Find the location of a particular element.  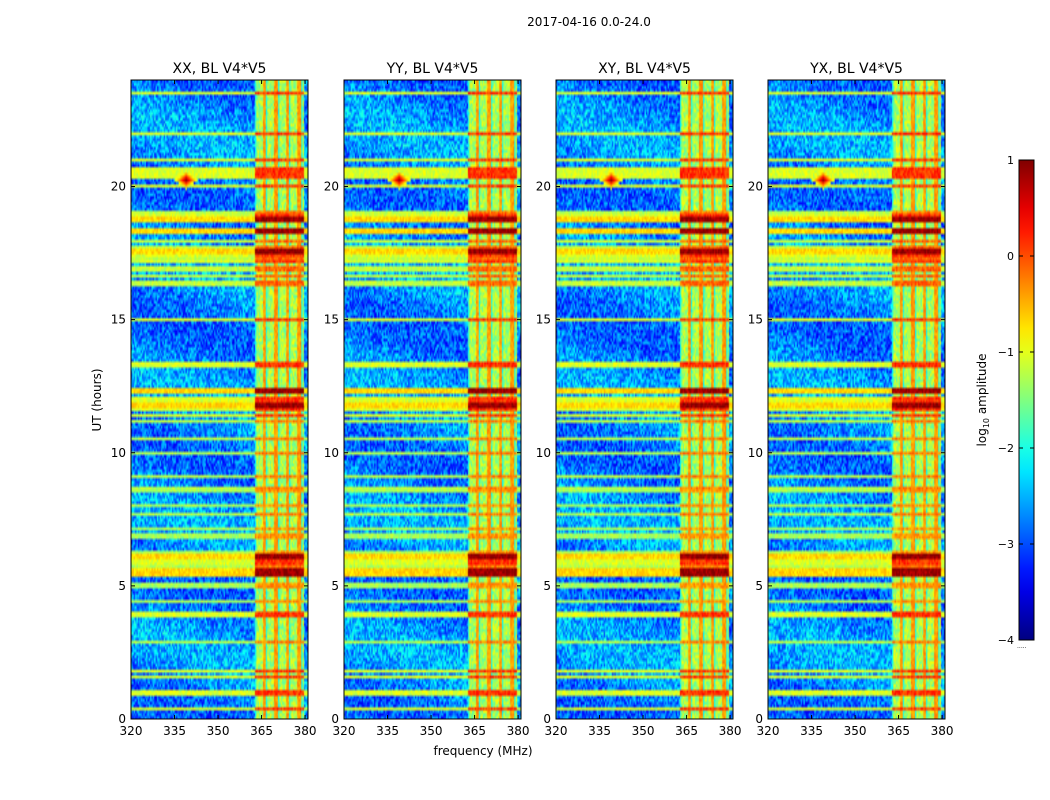

panel-title: YY, BL V4*V5 is located at coordinates (432, 69).